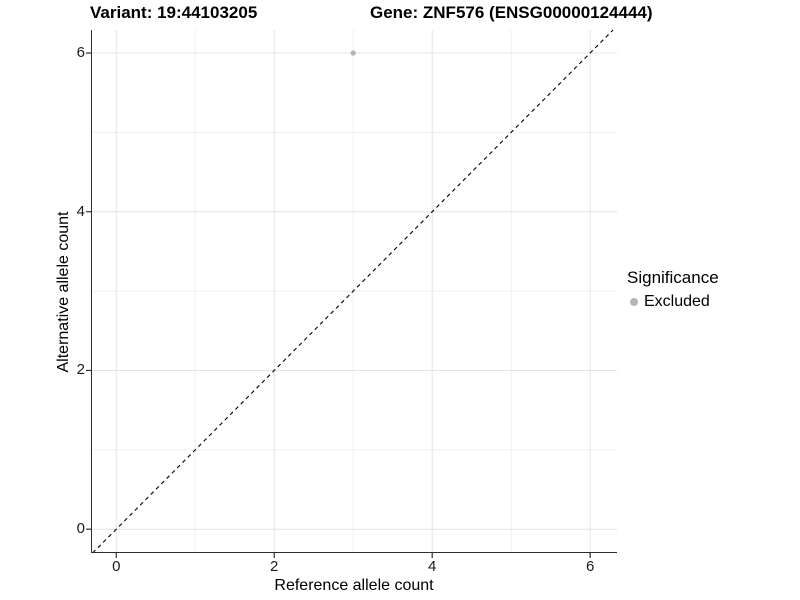  Describe the element at coordinates (80, 52) in the screenshot. I see `y-tick-label: 6` at that location.